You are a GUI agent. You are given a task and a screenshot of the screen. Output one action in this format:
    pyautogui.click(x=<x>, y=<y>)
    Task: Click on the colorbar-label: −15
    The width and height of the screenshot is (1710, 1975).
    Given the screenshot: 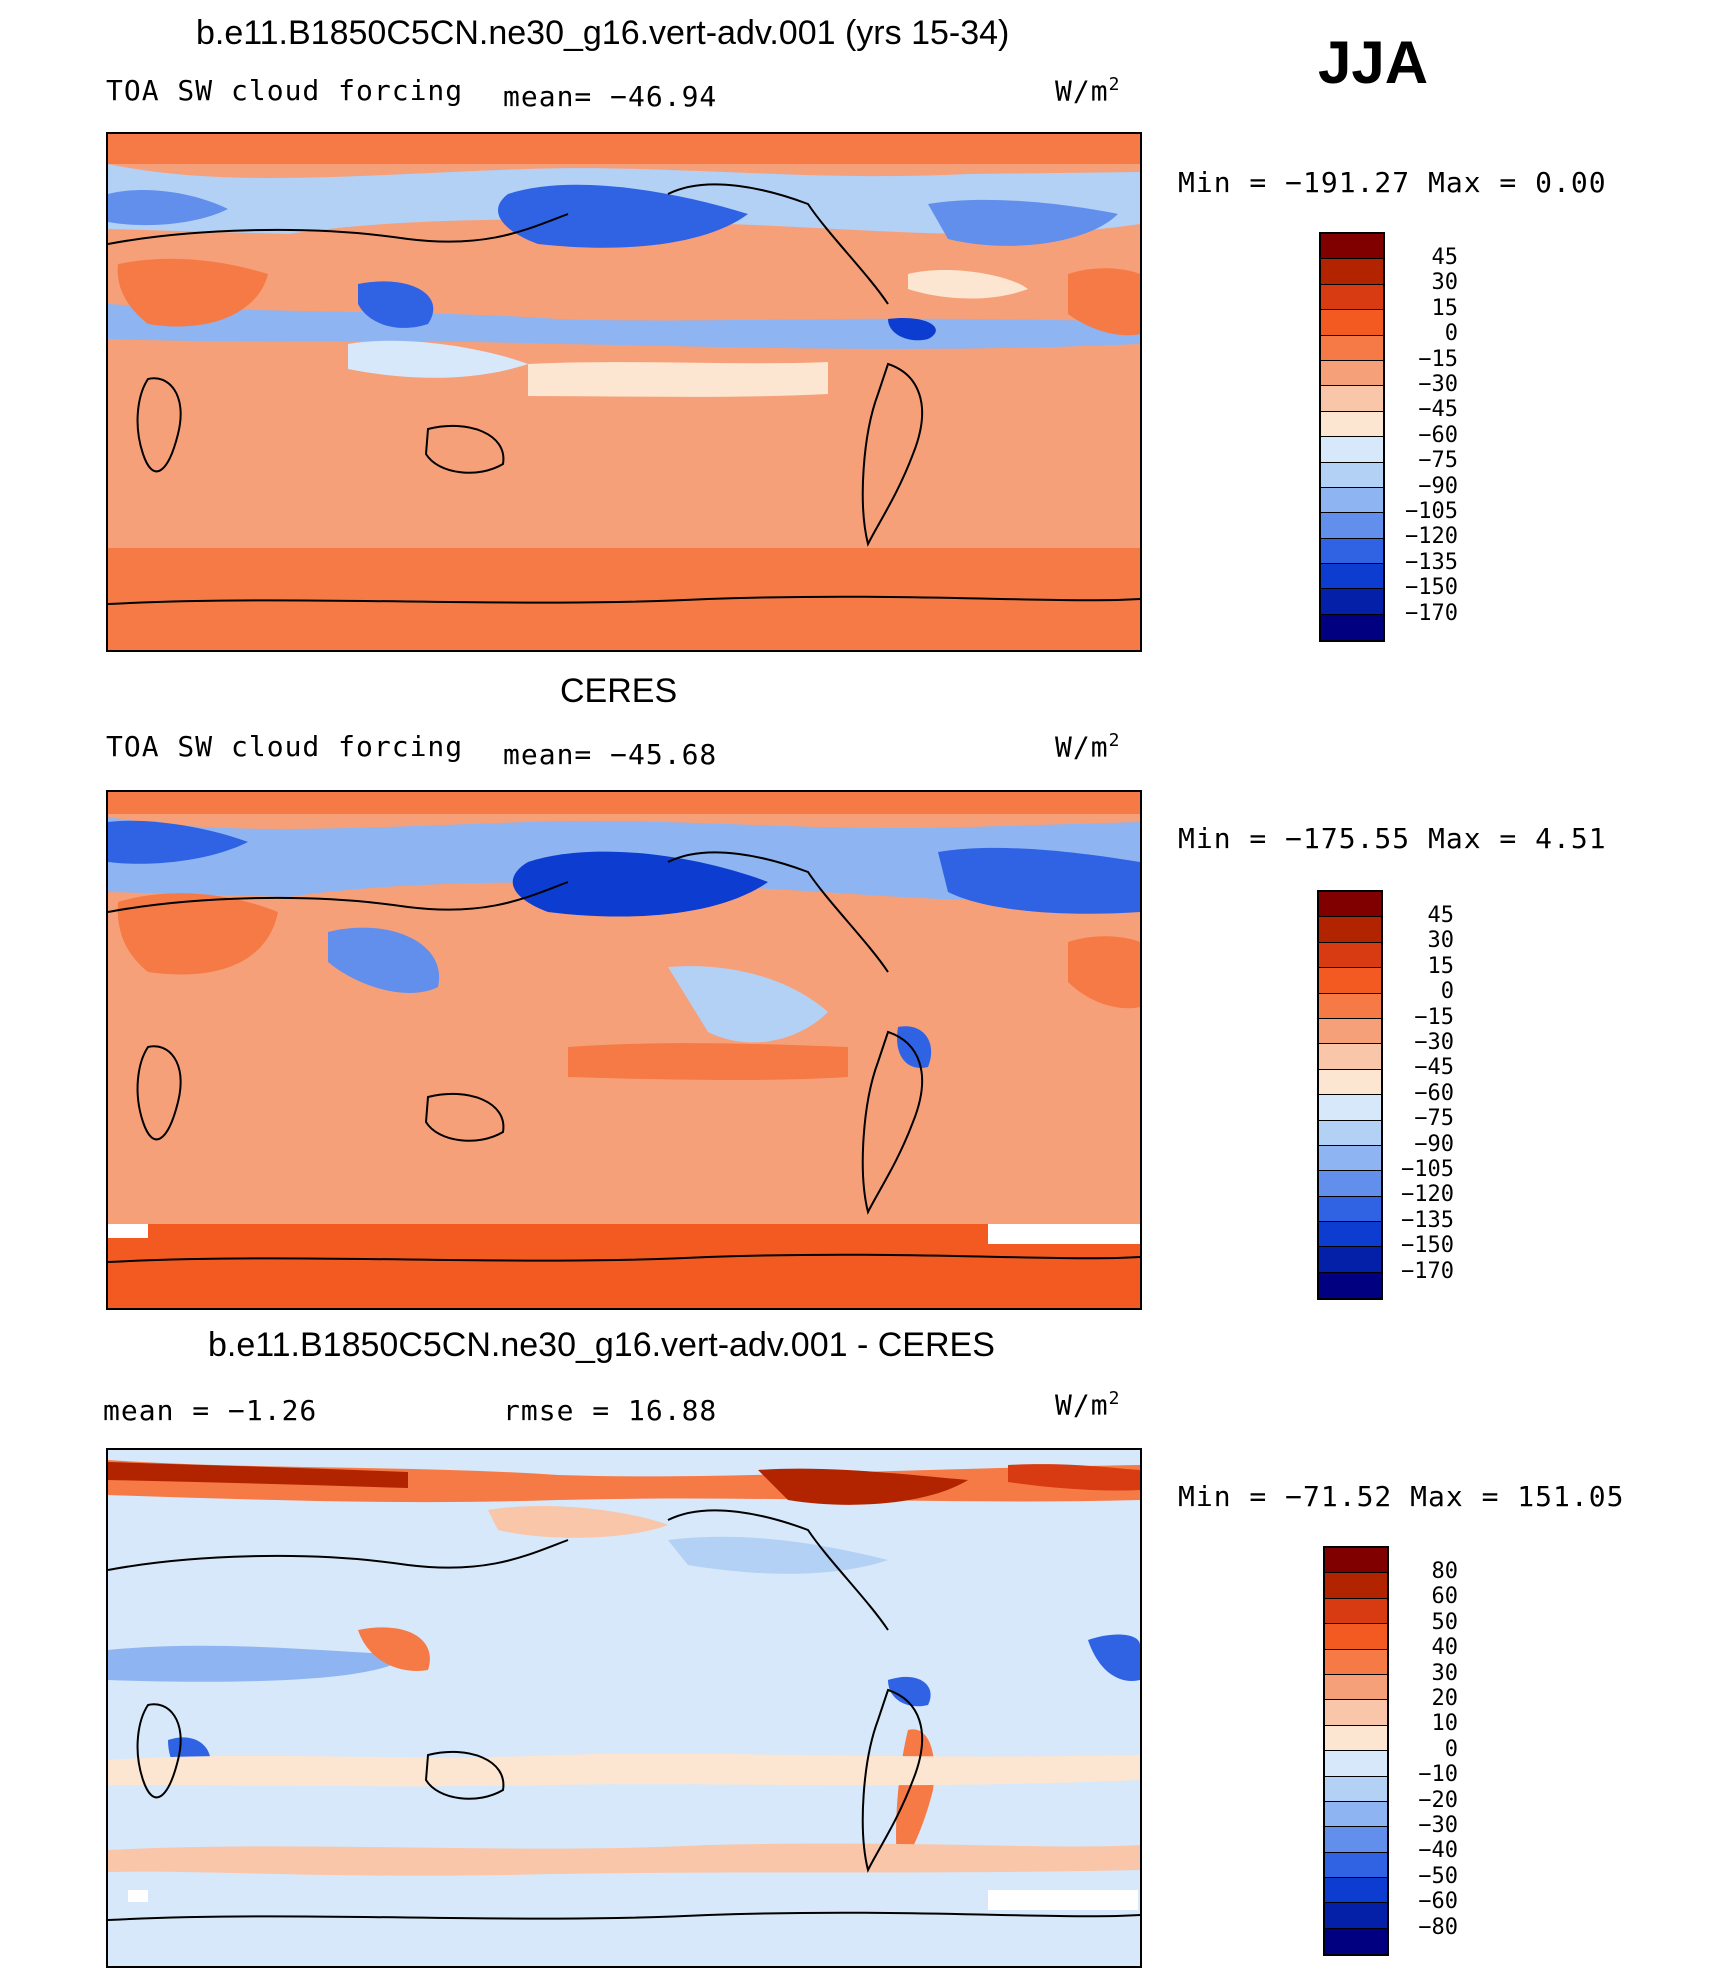 What is the action you would take?
    pyautogui.click(x=1438, y=359)
    